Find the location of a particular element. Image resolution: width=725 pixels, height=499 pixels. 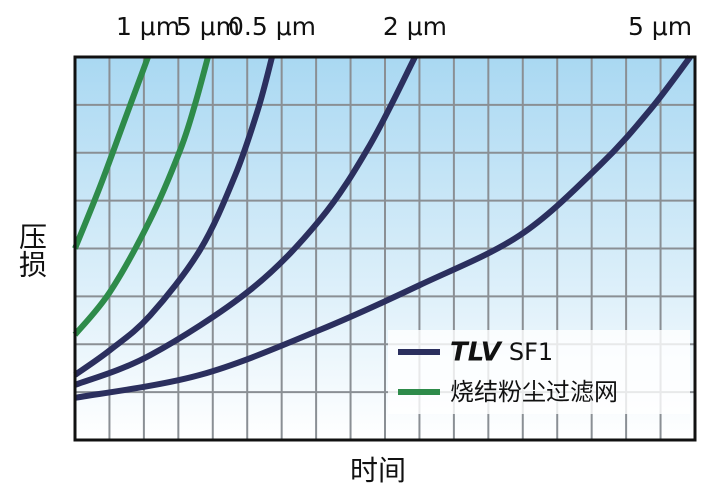

legend-box is located at coordinates (539, 372).